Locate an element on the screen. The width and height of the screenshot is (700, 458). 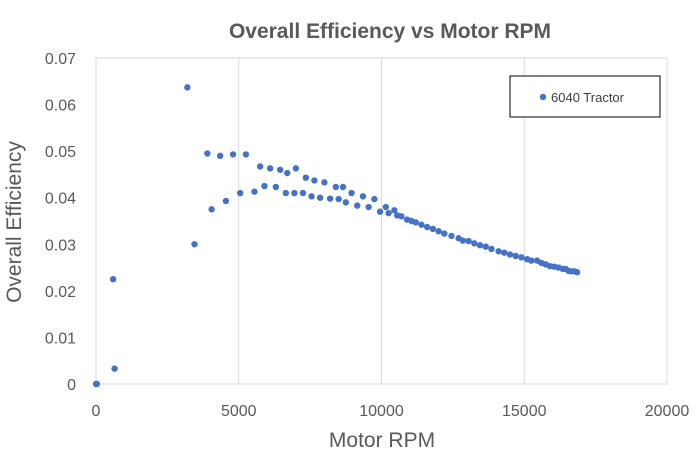
x-tick-label: 15000 is located at coordinates (524, 411).